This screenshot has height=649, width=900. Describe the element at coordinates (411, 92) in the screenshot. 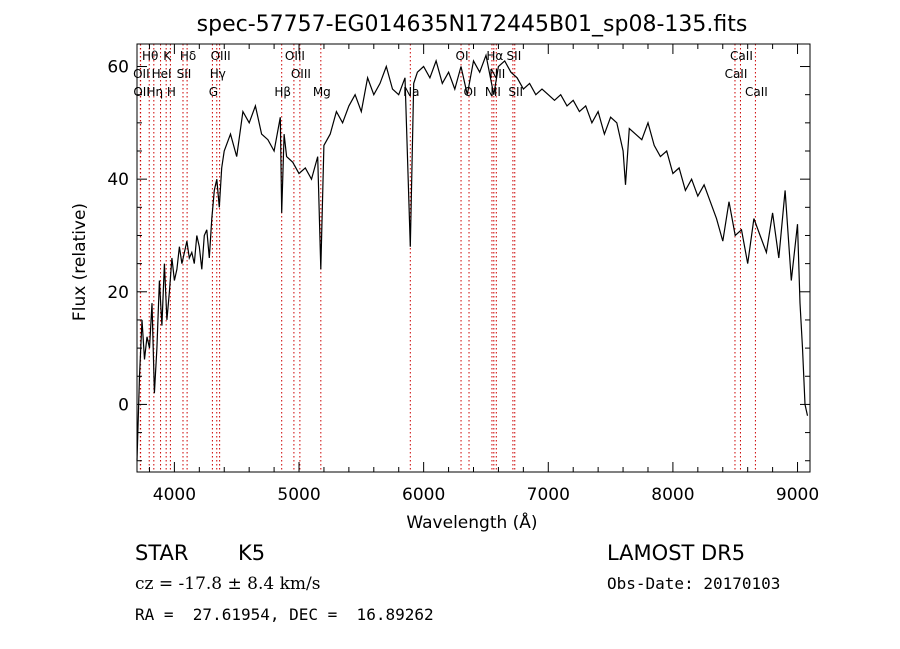

I see `line-label: Na` at that location.